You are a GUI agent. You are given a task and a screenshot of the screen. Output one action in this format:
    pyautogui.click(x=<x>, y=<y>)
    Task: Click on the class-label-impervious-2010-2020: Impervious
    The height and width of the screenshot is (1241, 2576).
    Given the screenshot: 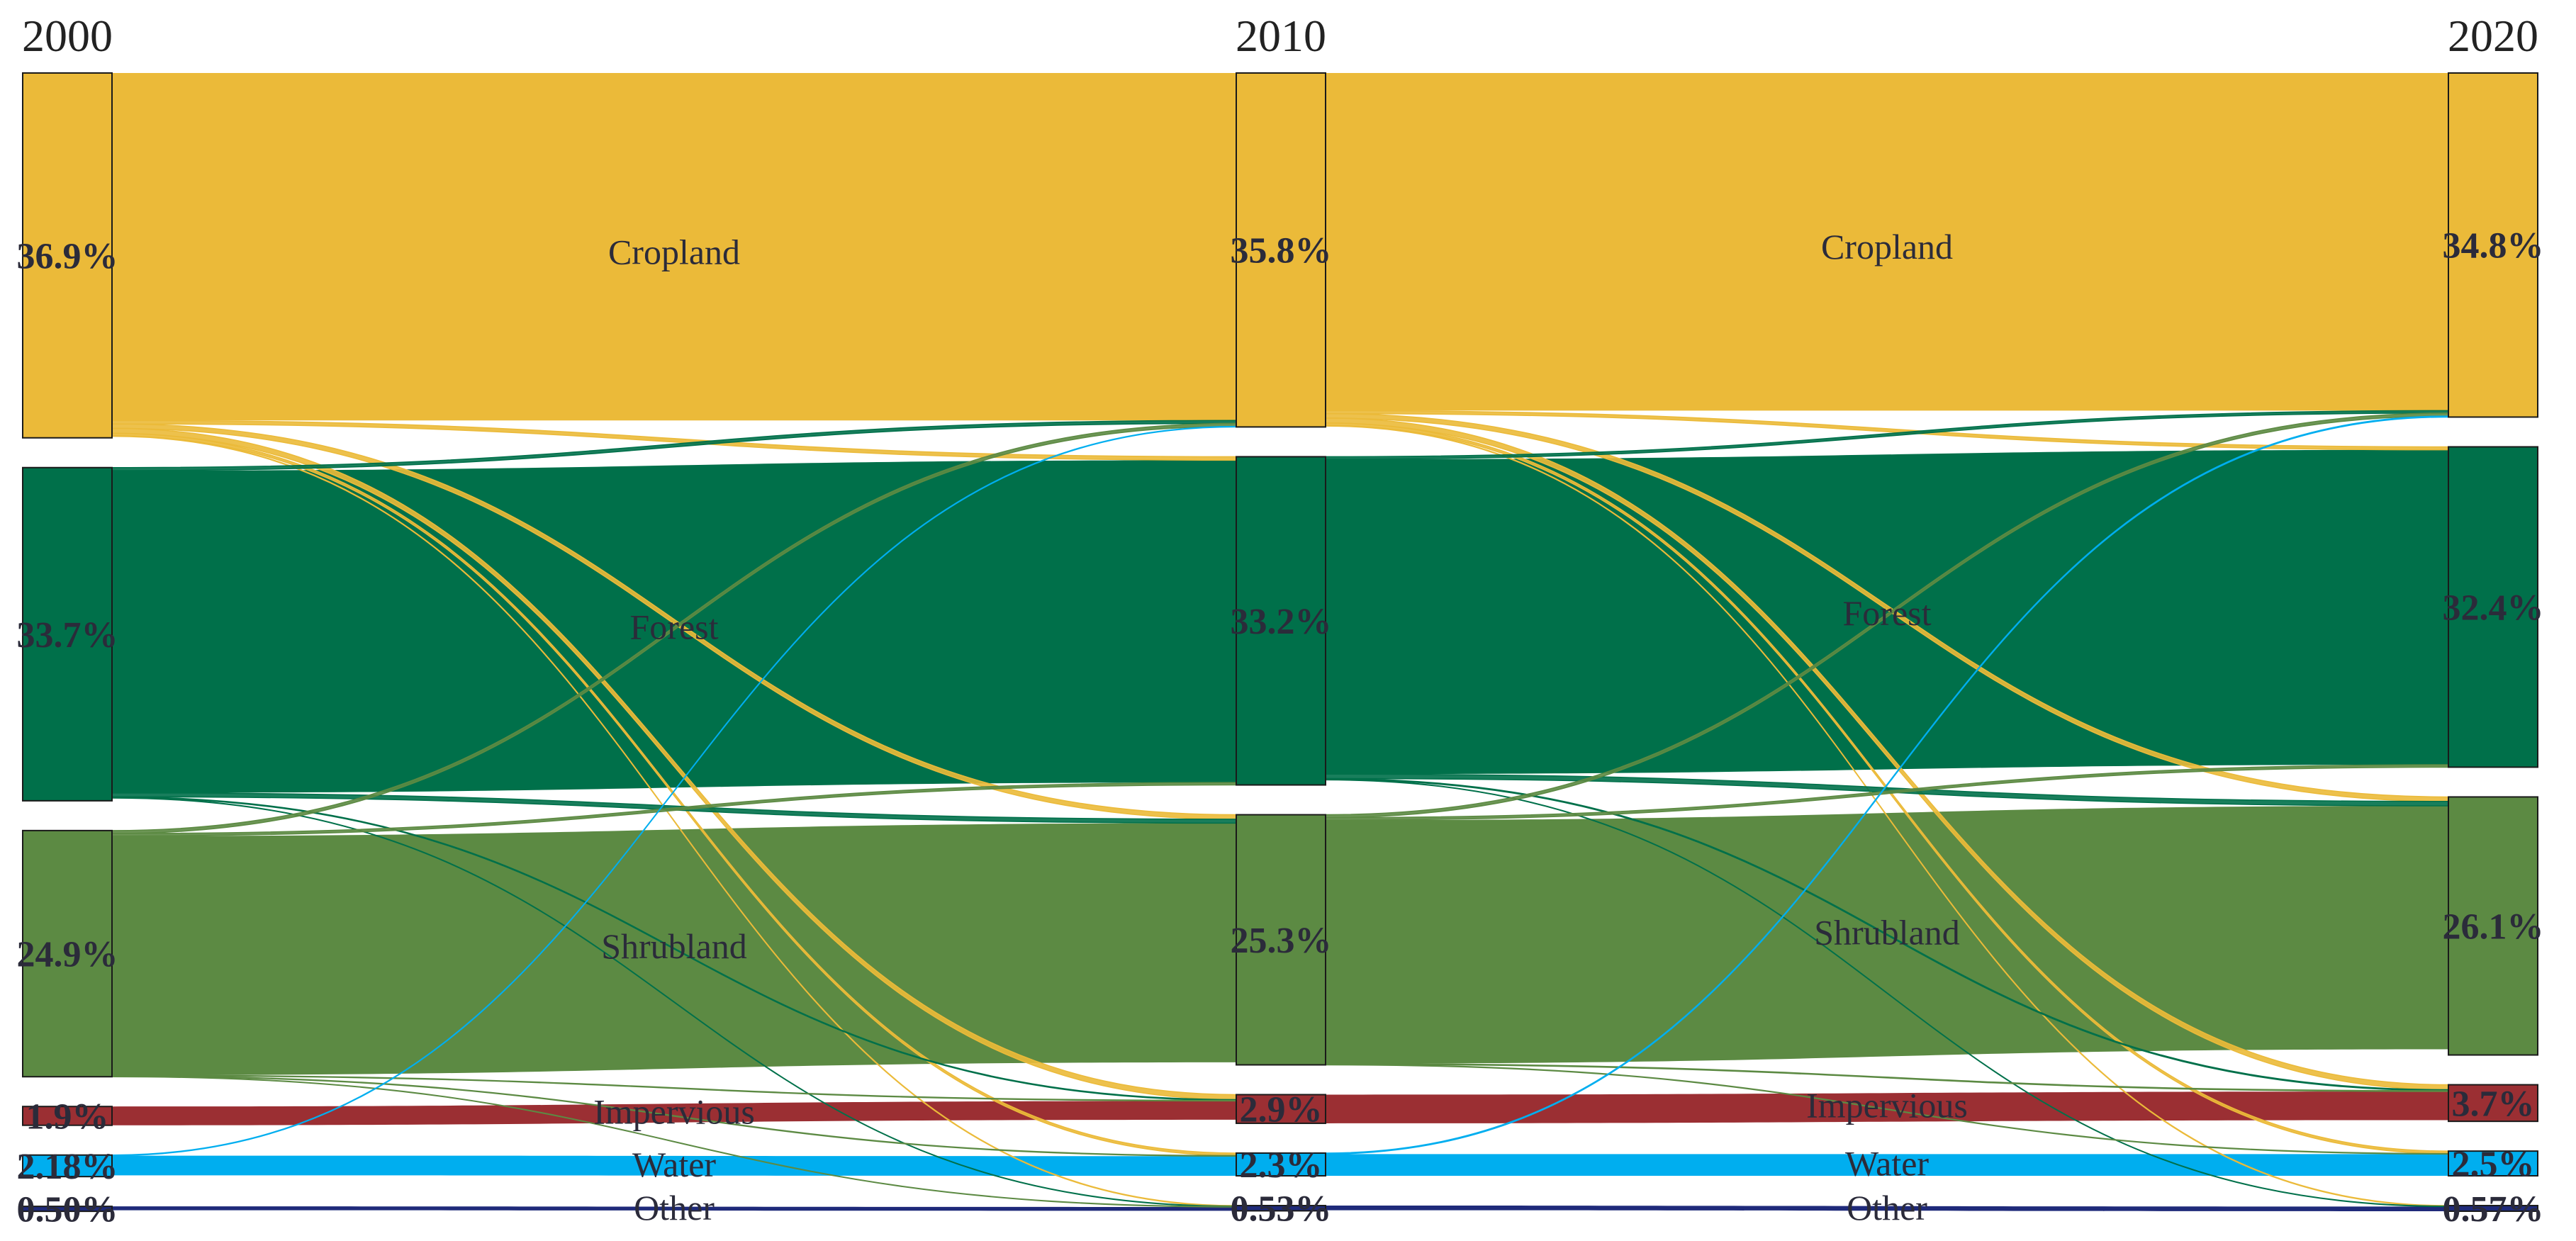 What is the action you would take?
    pyautogui.click(x=1887, y=1106)
    